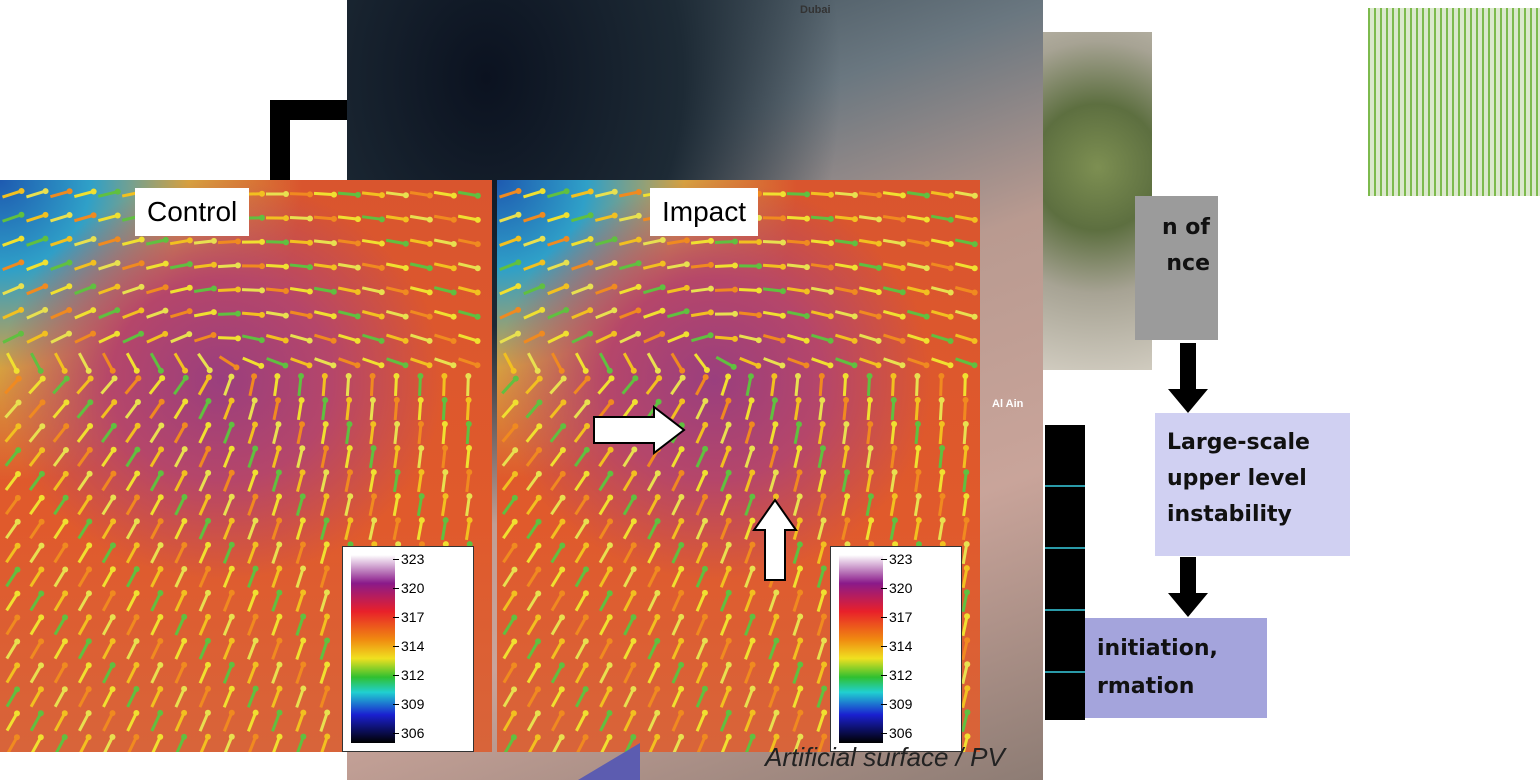 The height and width of the screenshot is (780, 1540). What do you see at coordinates (408, 588) in the screenshot?
I see `colorbar-tick: 320` at bounding box center [408, 588].